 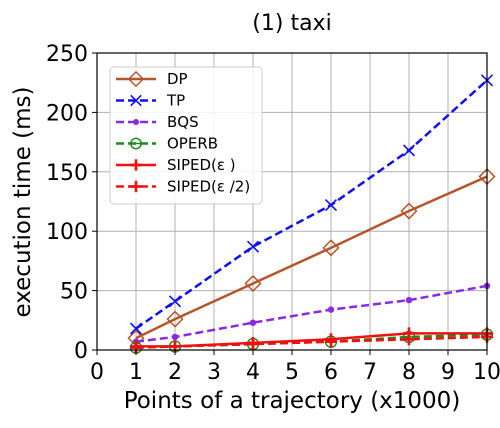 I want to click on x-tick-label: 7, so click(x=370, y=372).